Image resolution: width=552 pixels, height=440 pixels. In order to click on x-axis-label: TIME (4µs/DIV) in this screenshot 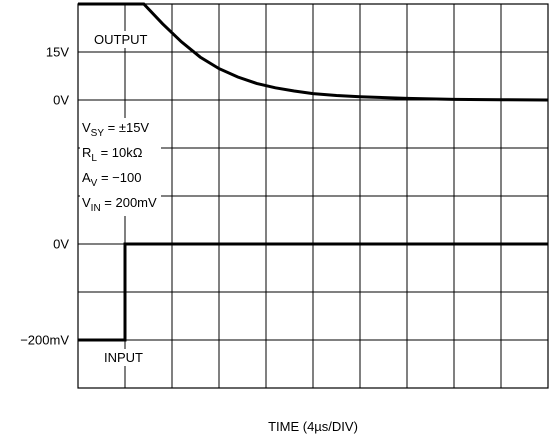, I will do `click(313, 426)`.